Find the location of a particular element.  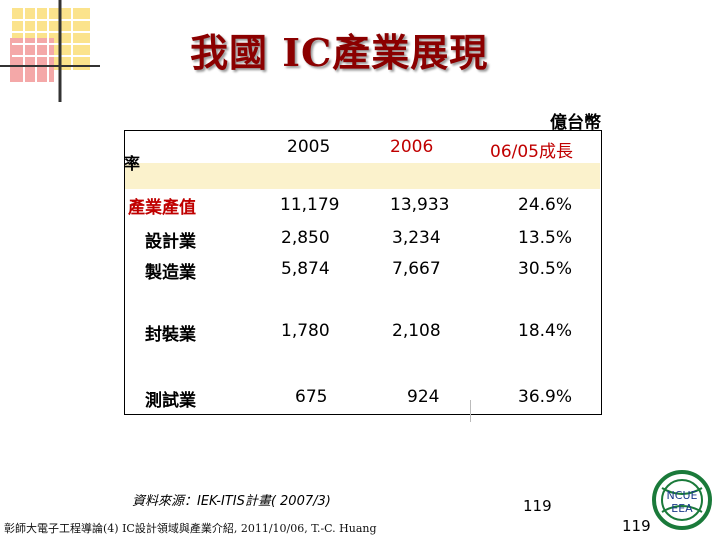

column-divider is located at coordinates (470, 411).